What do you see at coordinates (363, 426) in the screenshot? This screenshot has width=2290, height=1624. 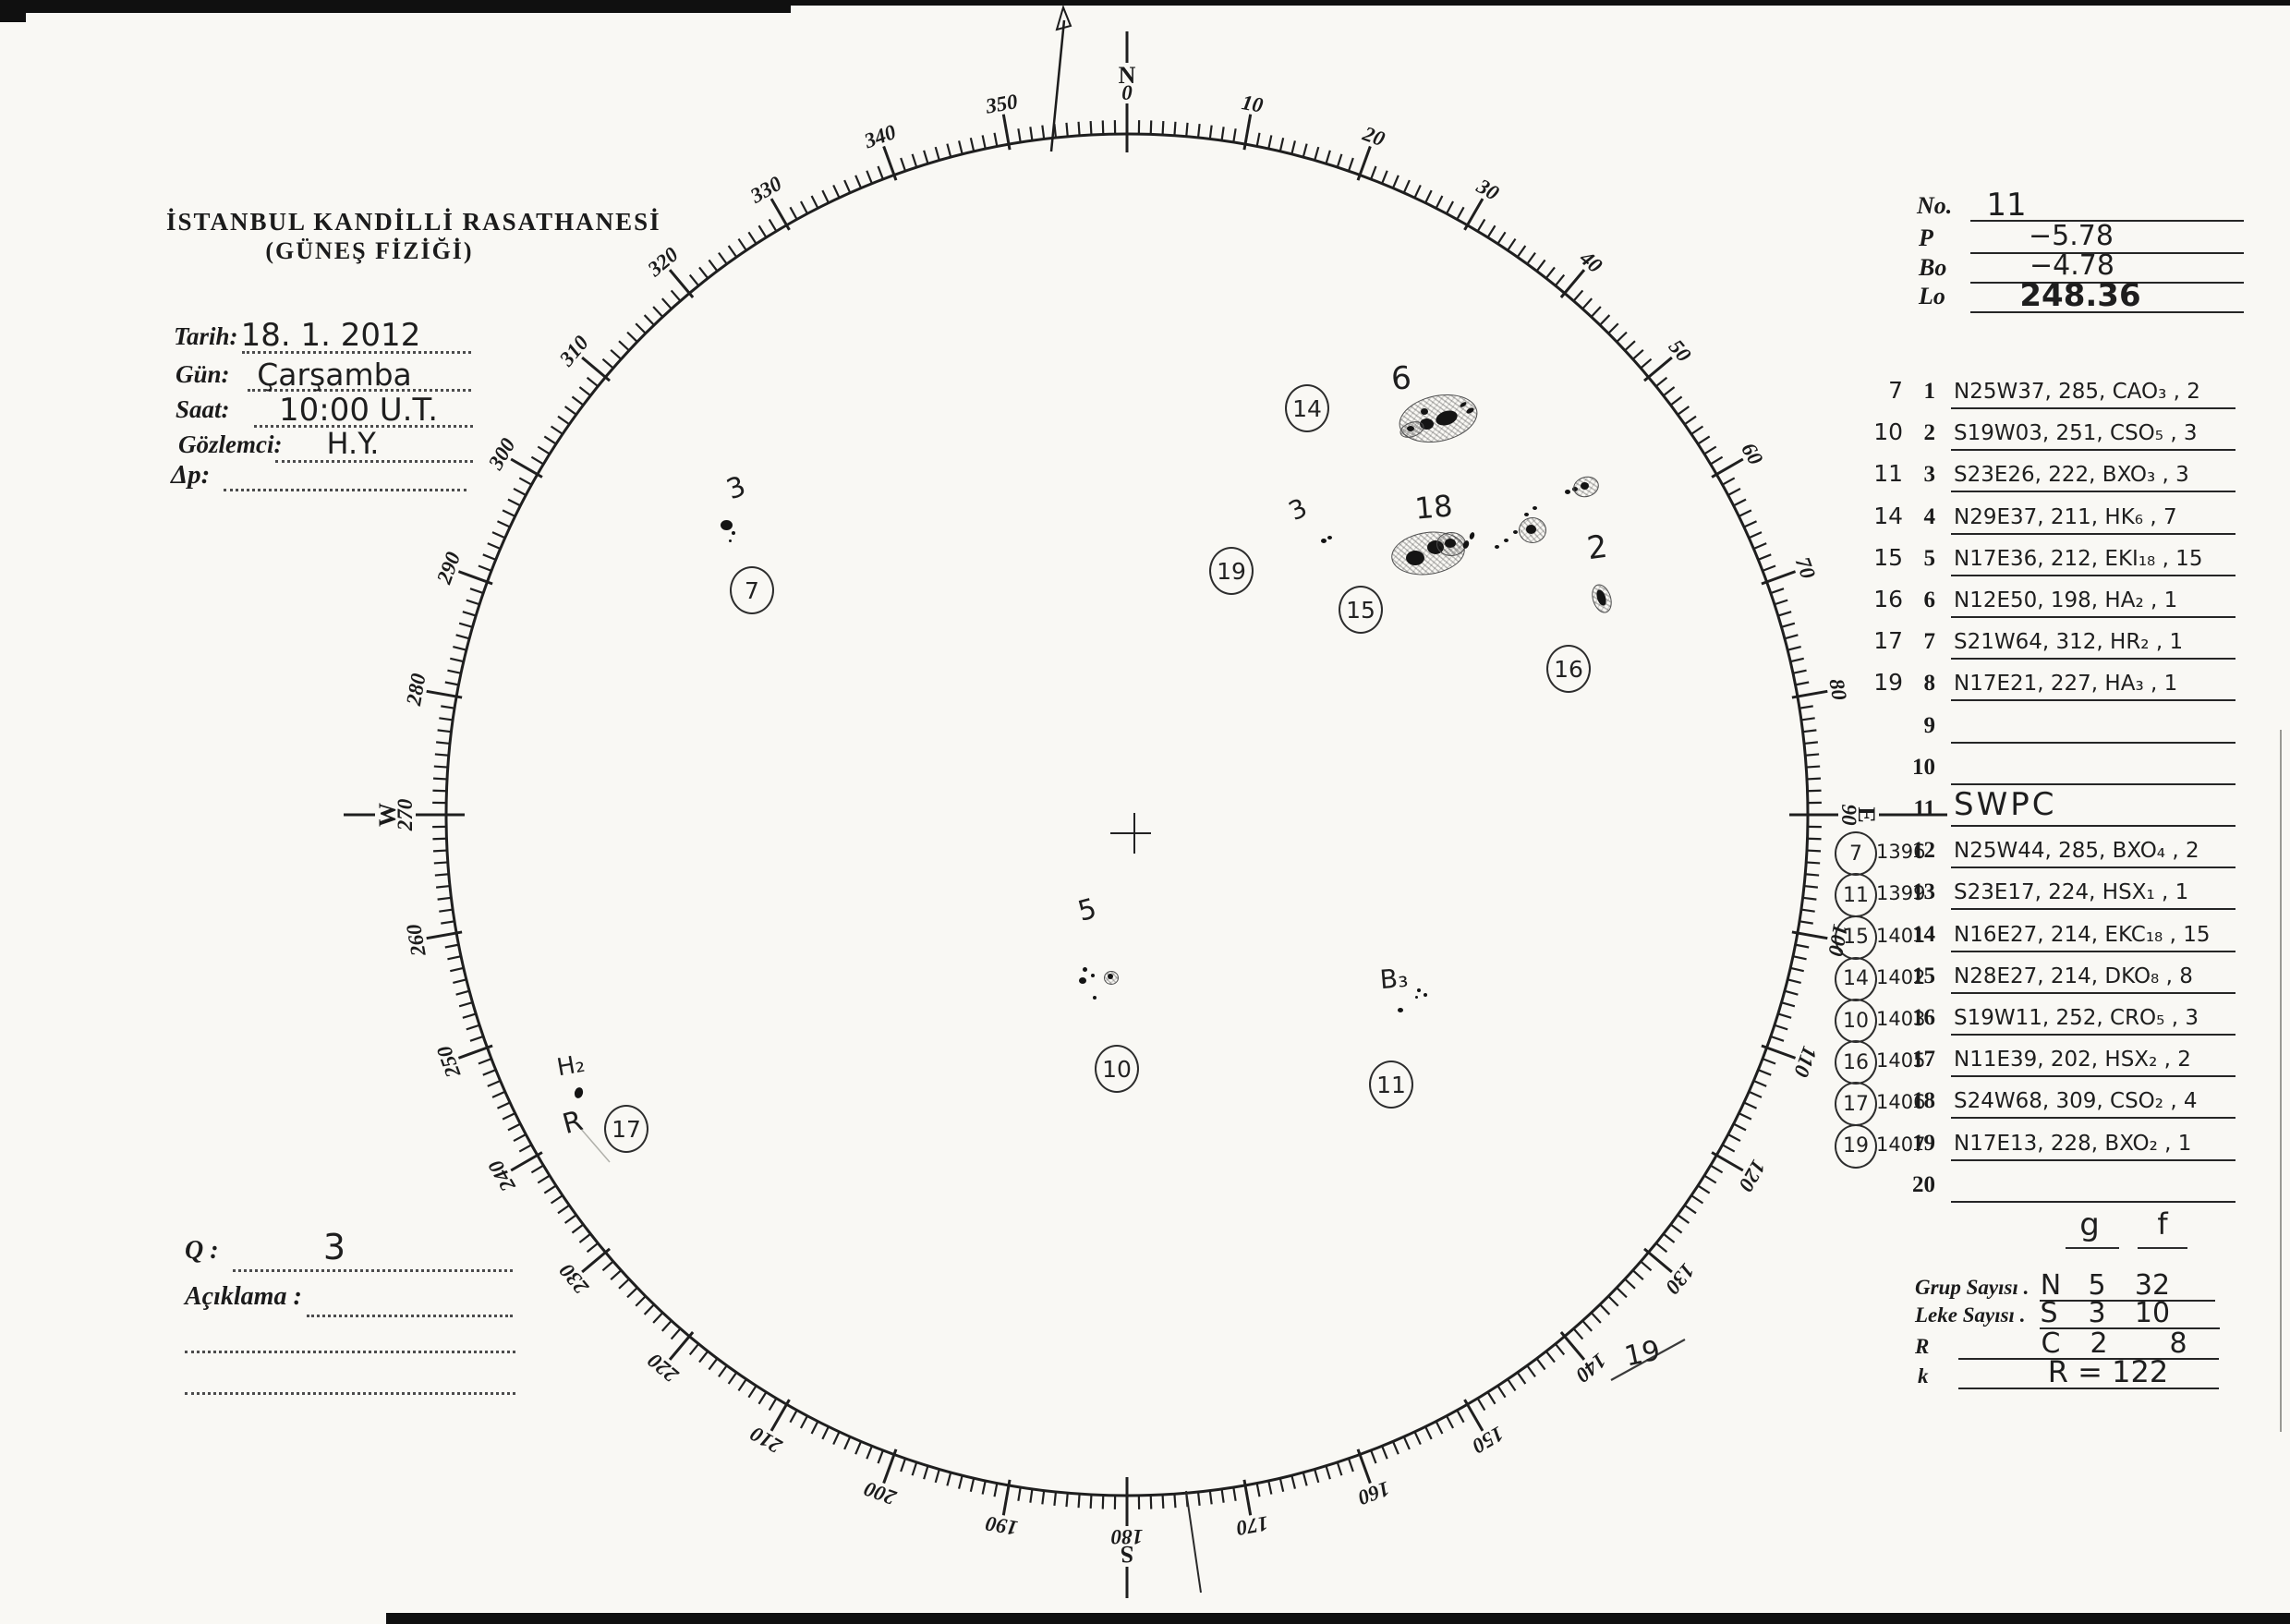 I see `field-line-saat` at bounding box center [363, 426].